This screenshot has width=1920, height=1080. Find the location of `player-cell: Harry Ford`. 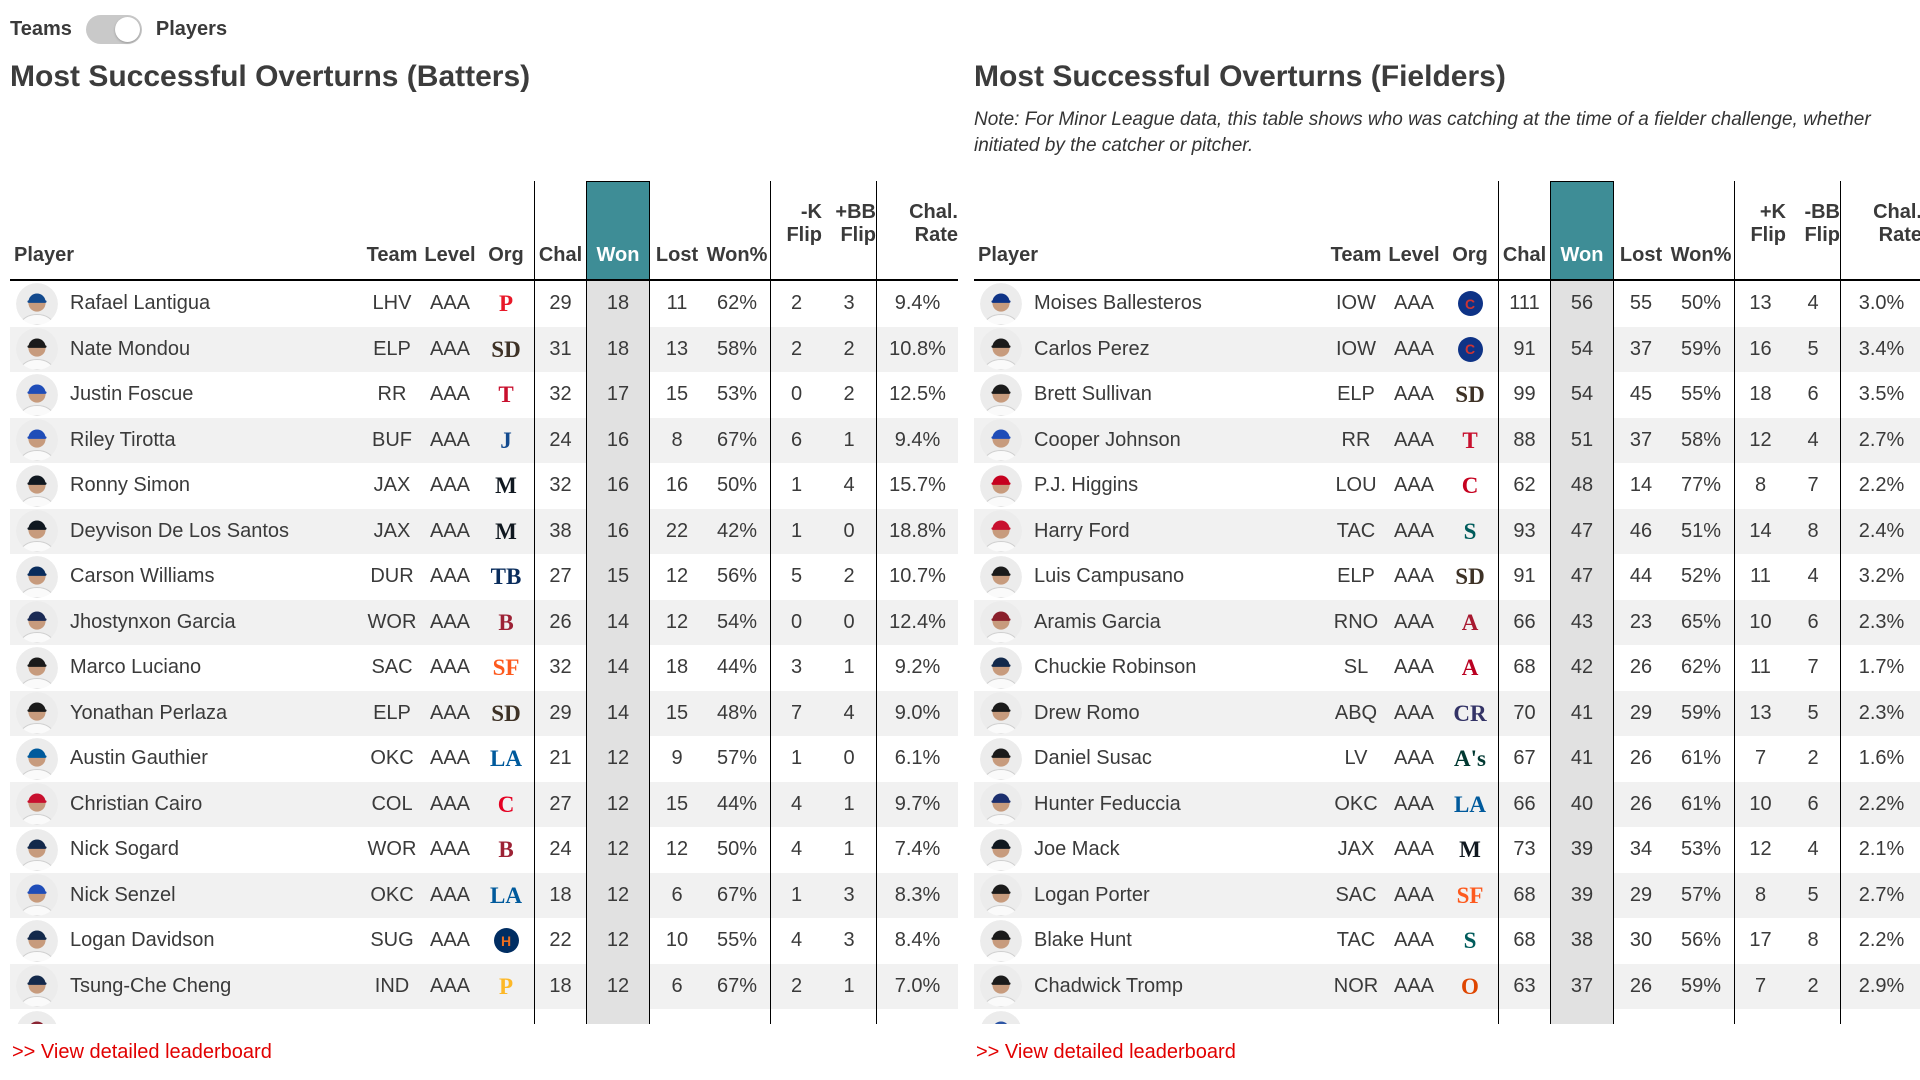

player-cell: Harry Ford is located at coordinates (1150, 532).